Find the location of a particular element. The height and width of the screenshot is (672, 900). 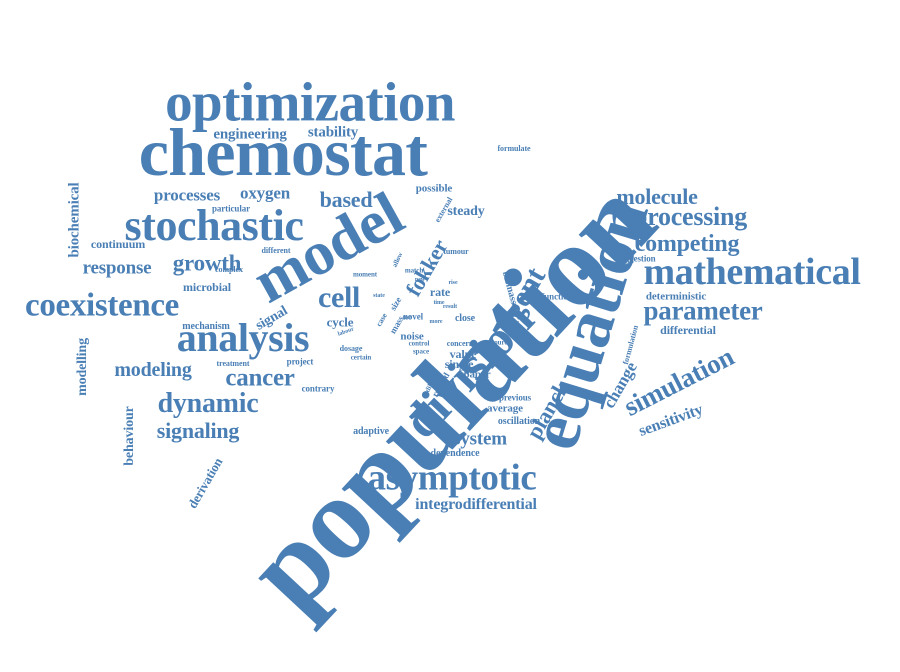

word-previous: previous is located at coordinates (515, 397).